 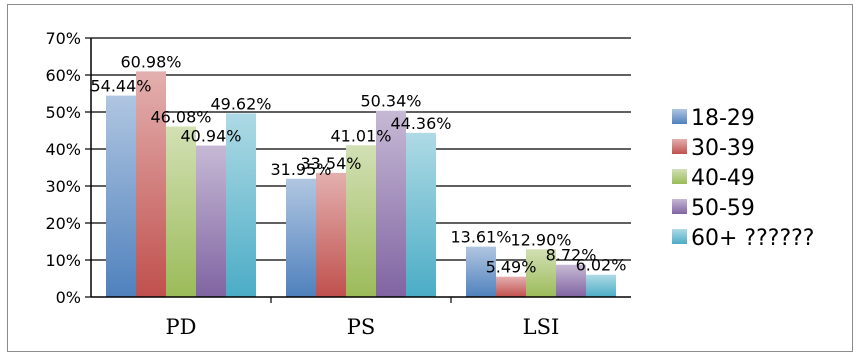 I want to click on y-tick-label: 0%, so click(x=68, y=297).